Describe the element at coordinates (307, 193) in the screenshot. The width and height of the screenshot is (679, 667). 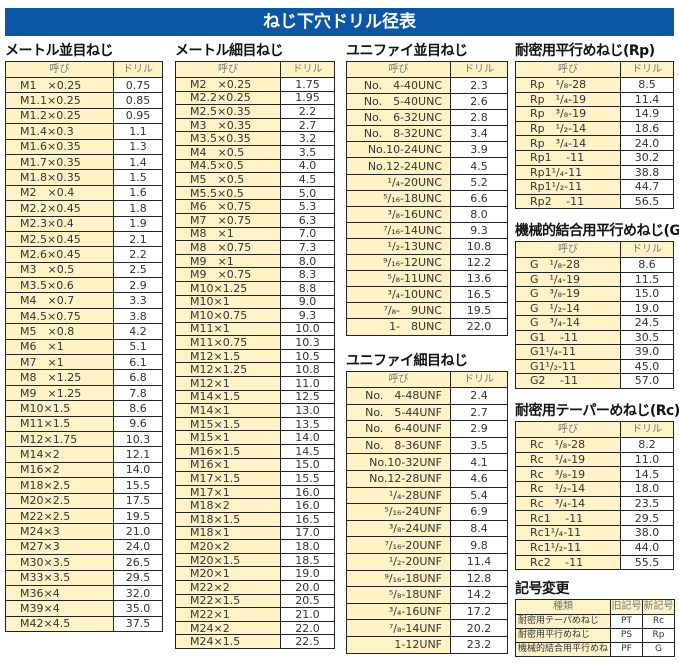
I see `drill-size: 5.0` at that location.